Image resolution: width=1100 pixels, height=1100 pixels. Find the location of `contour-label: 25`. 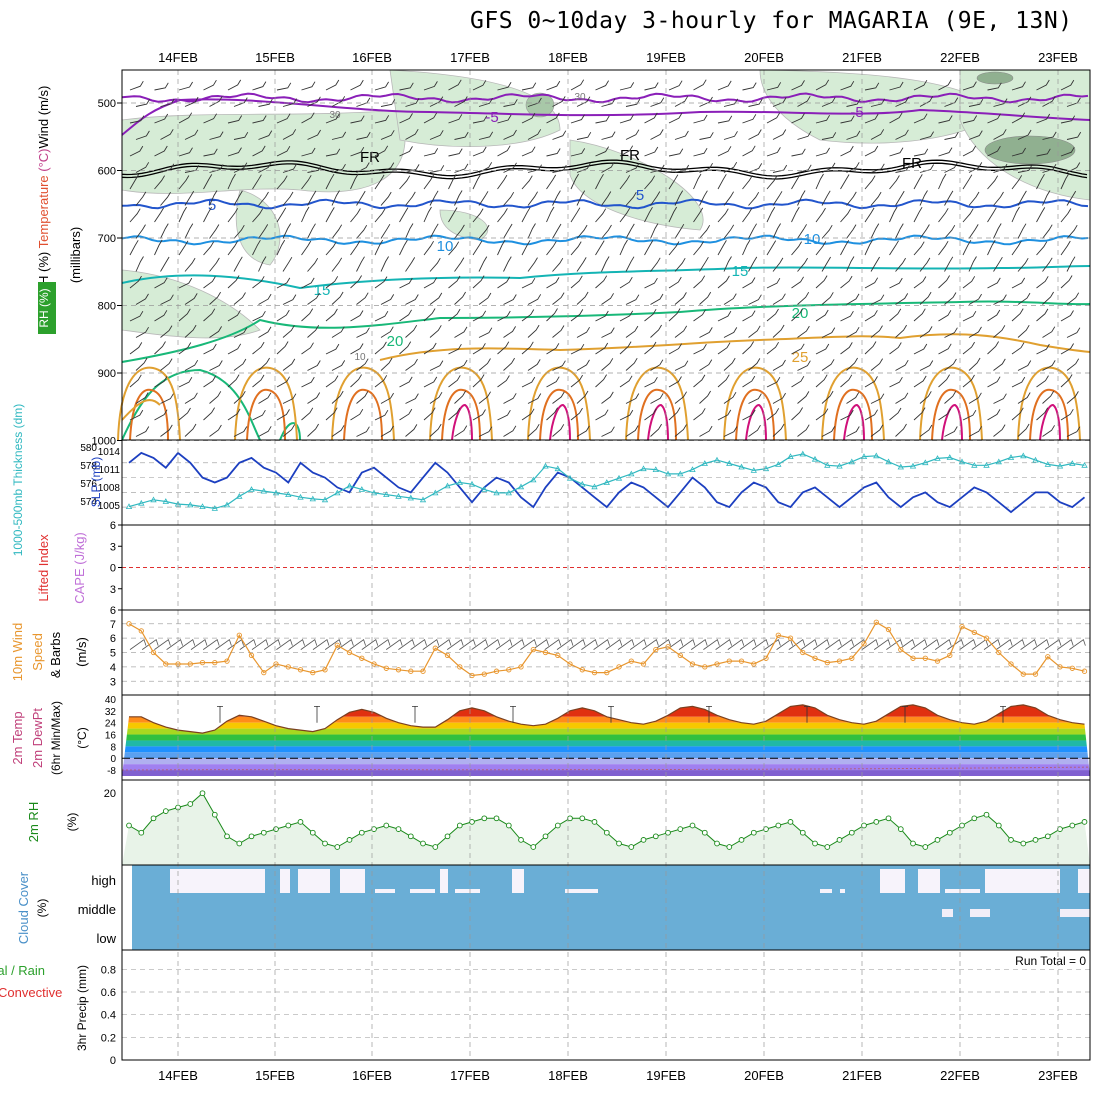

contour-label: 25 is located at coordinates (800, 357).